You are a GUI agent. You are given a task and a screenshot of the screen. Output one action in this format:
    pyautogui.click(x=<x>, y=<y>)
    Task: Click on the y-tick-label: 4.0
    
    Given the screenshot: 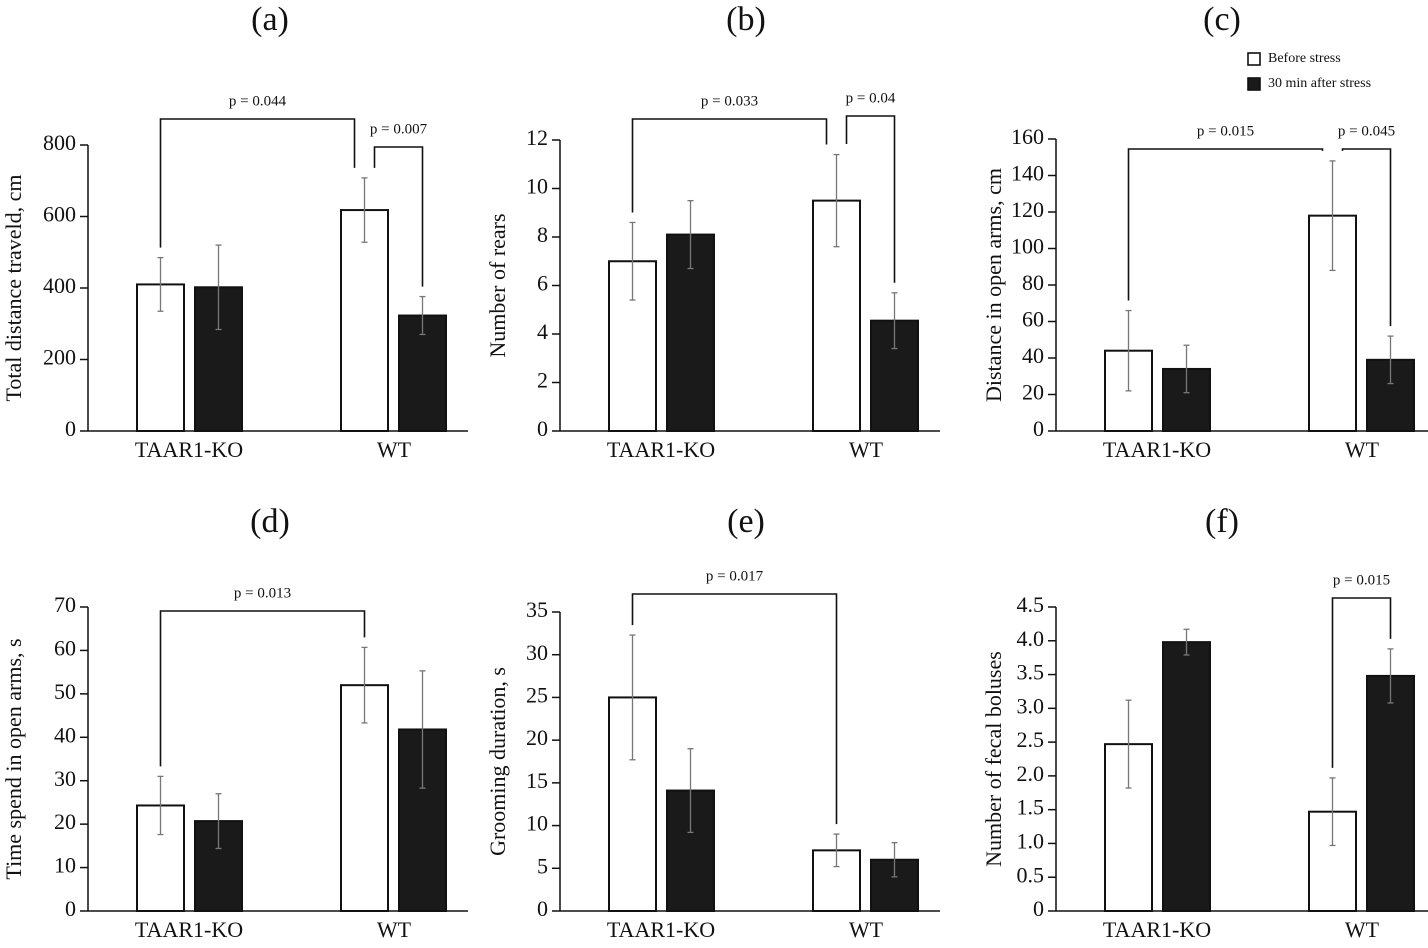 What is the action you would take?
    pyautogui.click(x=1031, y=638)
    